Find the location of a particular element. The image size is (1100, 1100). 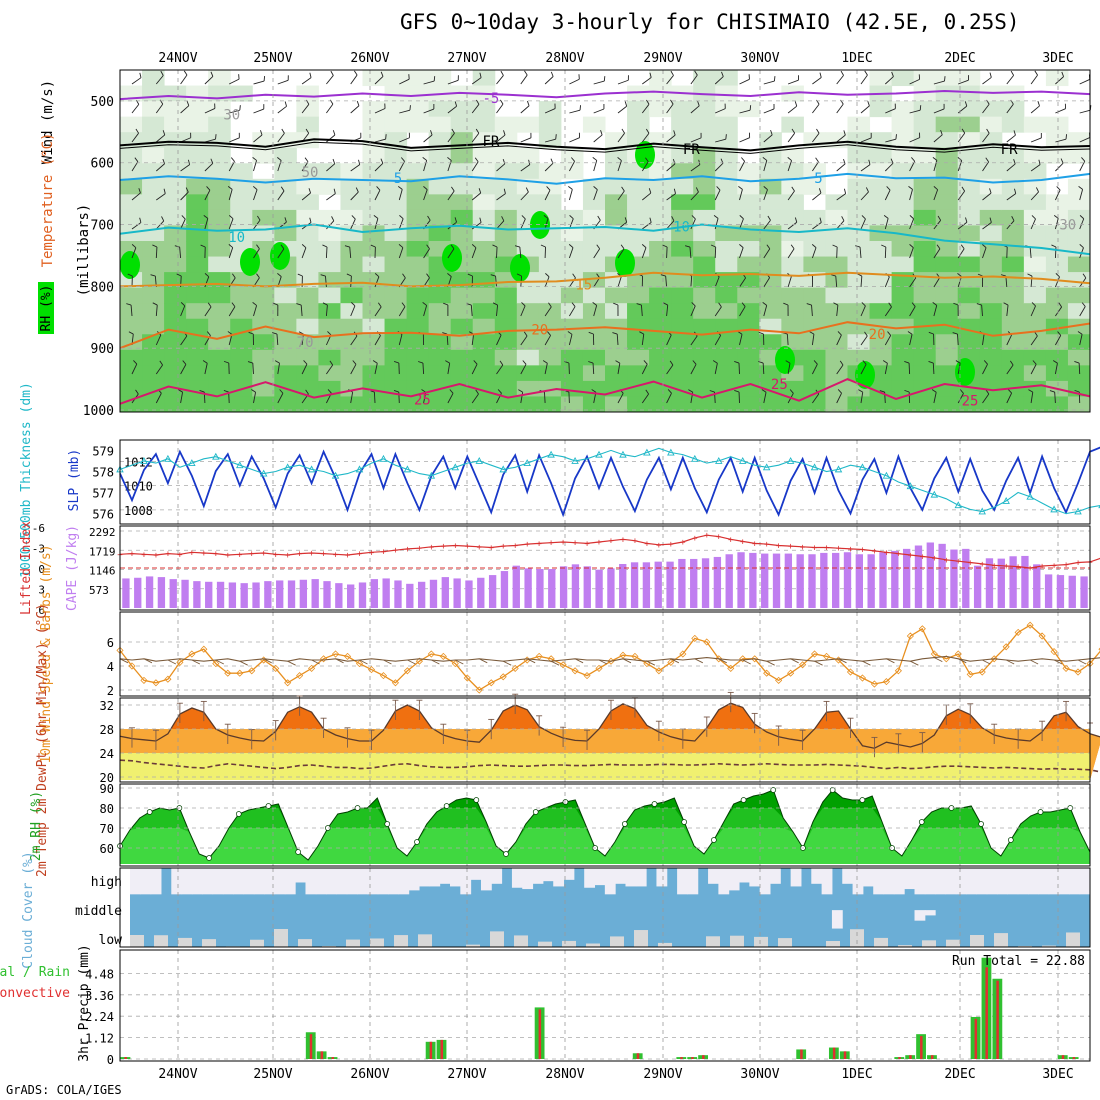

wind-barb-line is located at coordinates (609, 658).